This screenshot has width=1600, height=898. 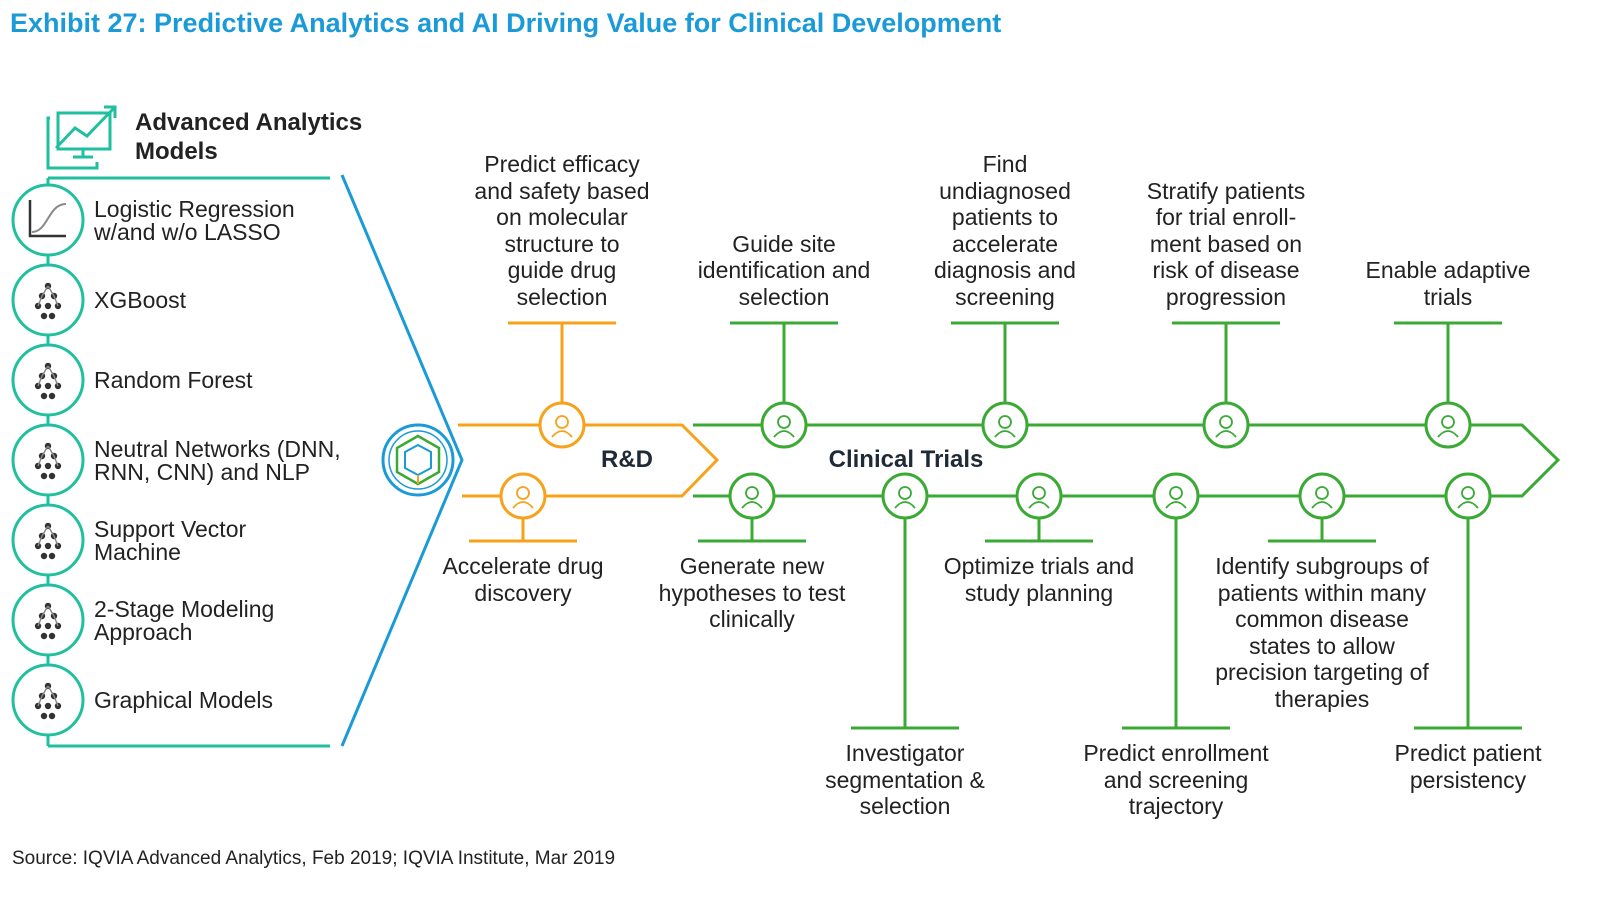 I want to click on model-name: Random Forest, so click(x=173, y=380).